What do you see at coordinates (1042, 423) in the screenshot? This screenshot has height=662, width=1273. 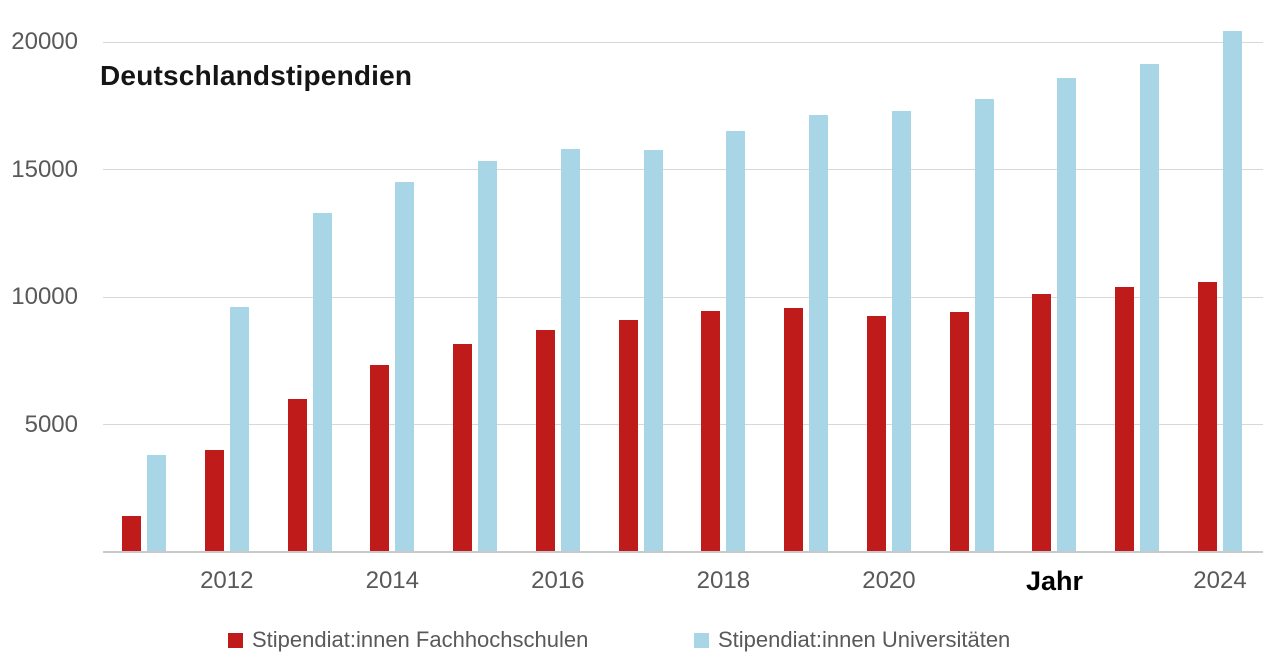 I see `bar-fachhochschulen-2022` at bounding box center [1042, 423].